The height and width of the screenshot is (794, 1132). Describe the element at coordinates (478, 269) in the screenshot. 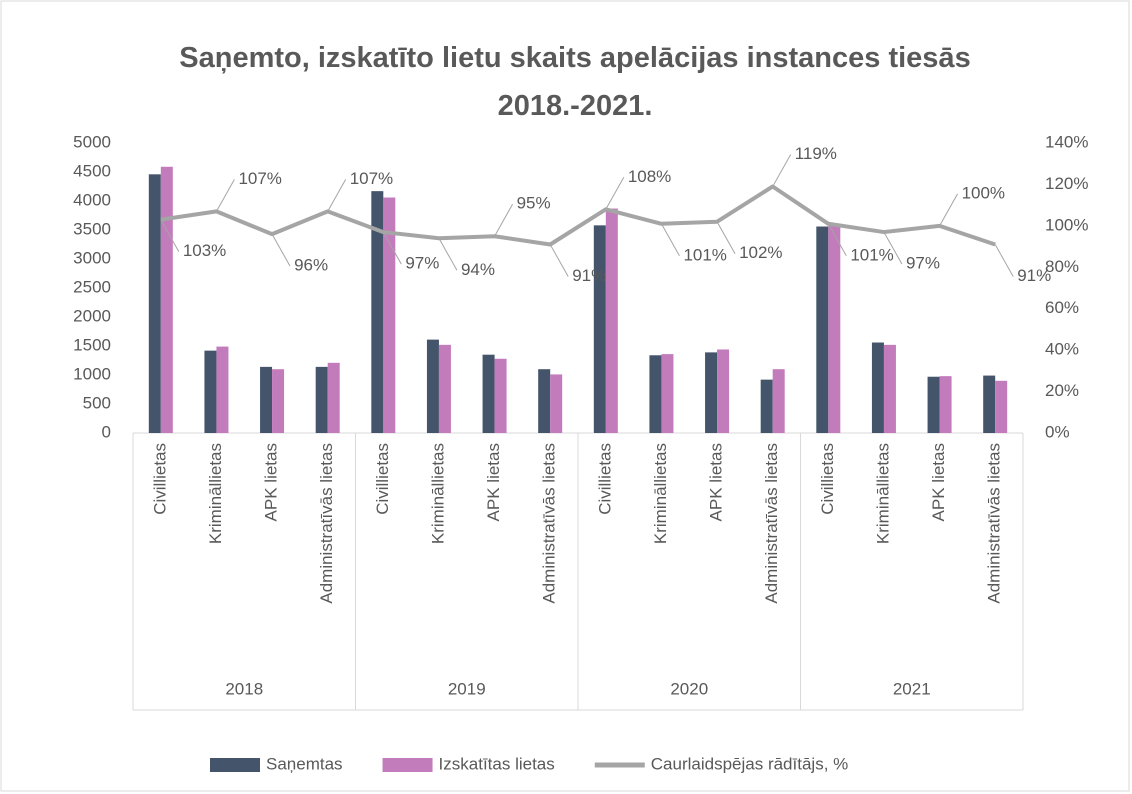

I see `data-label: 94%` at that location.